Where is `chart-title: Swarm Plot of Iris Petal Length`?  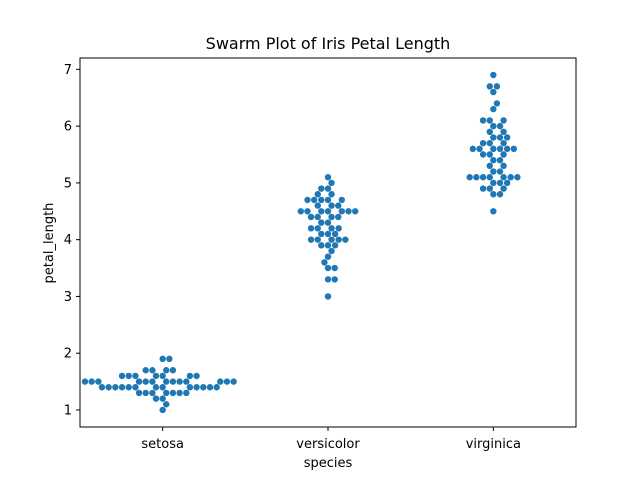 chart-title: Swarm Plot of Iris Petal Length is located at coordinates (328, 43).